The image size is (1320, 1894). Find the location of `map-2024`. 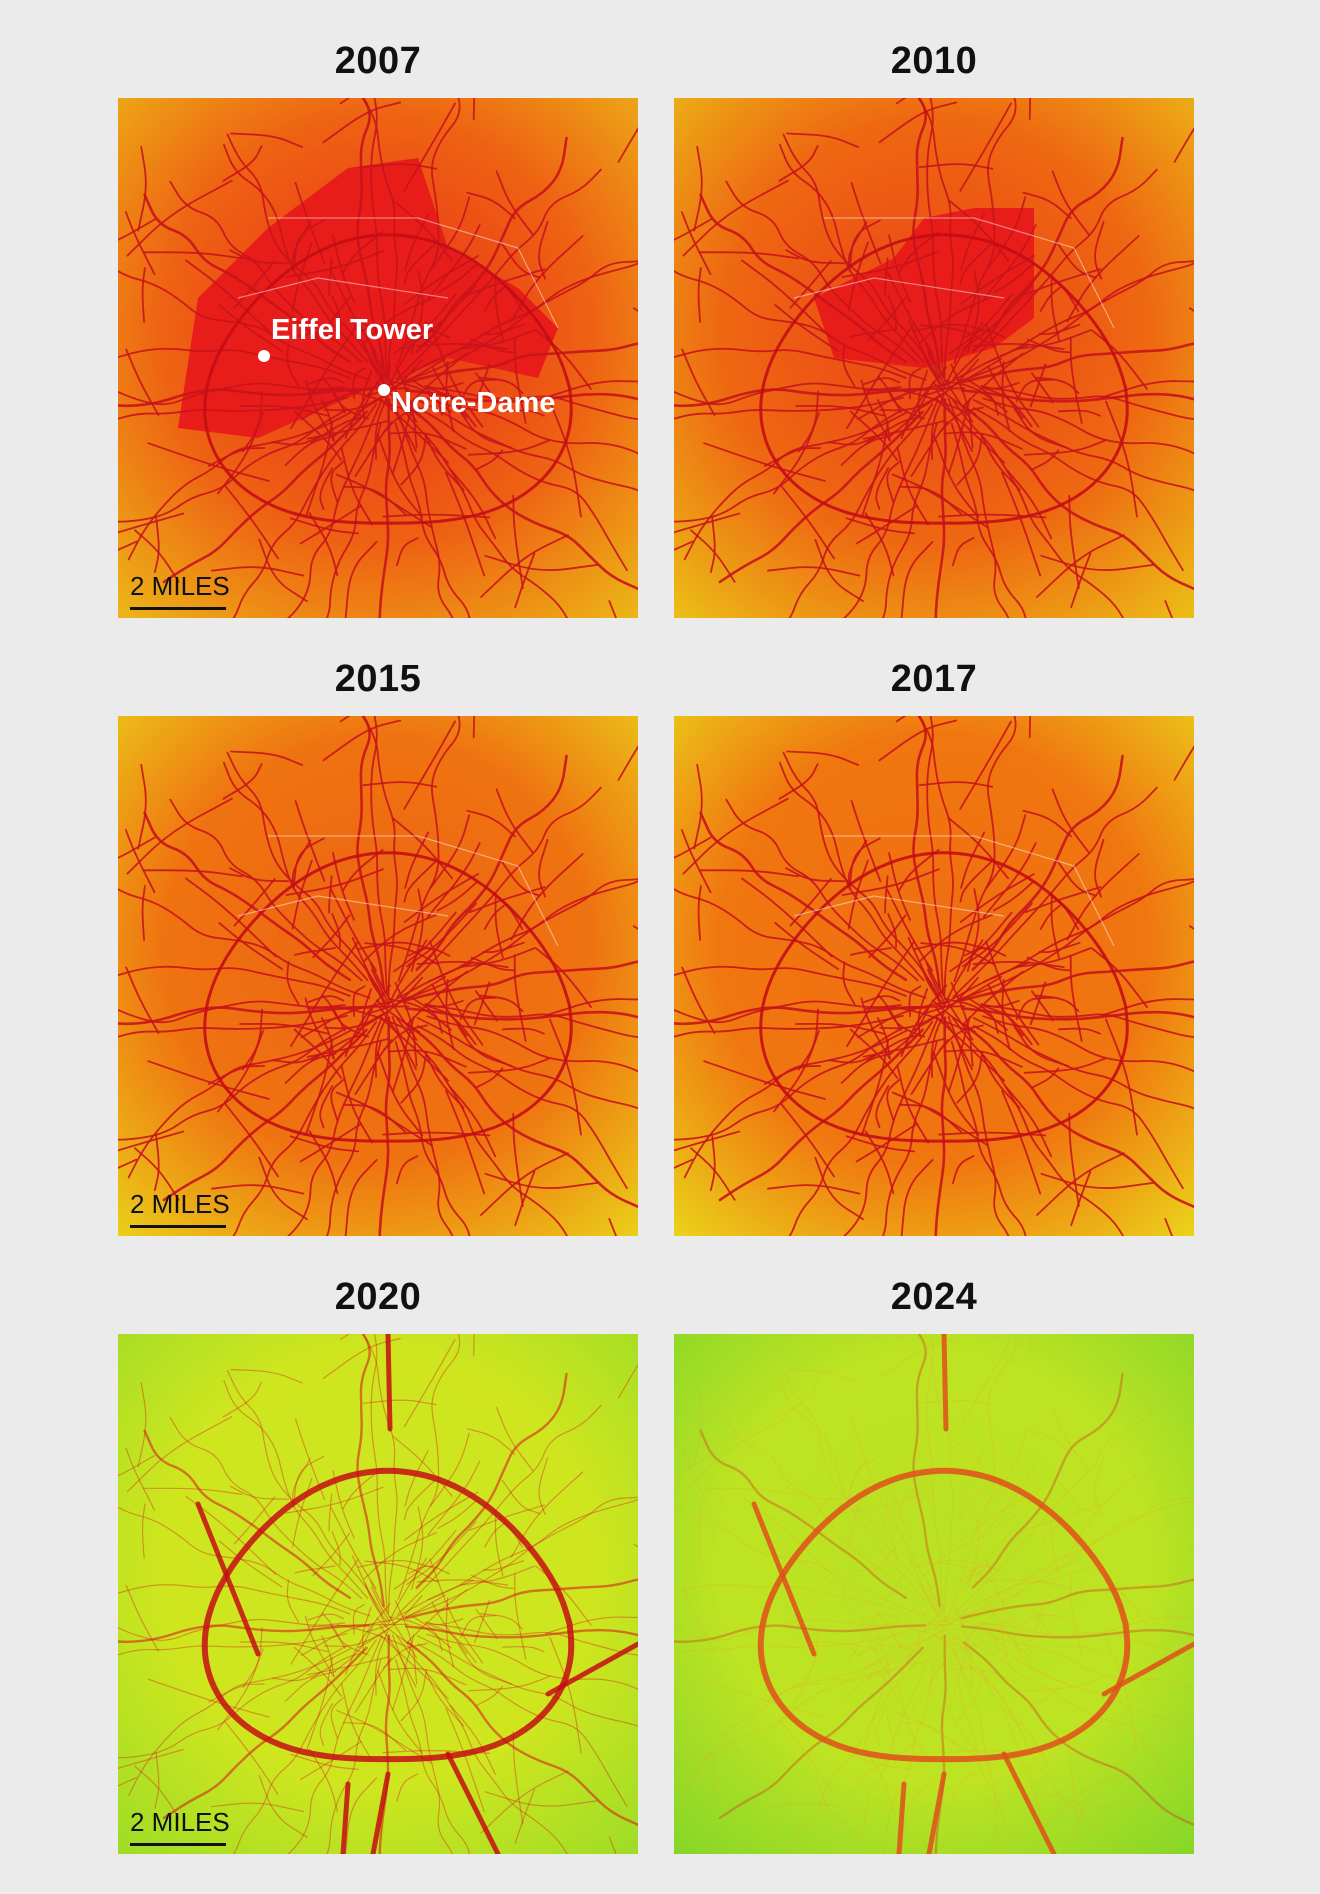

map-2024 is located at coordinates (934, 1594).